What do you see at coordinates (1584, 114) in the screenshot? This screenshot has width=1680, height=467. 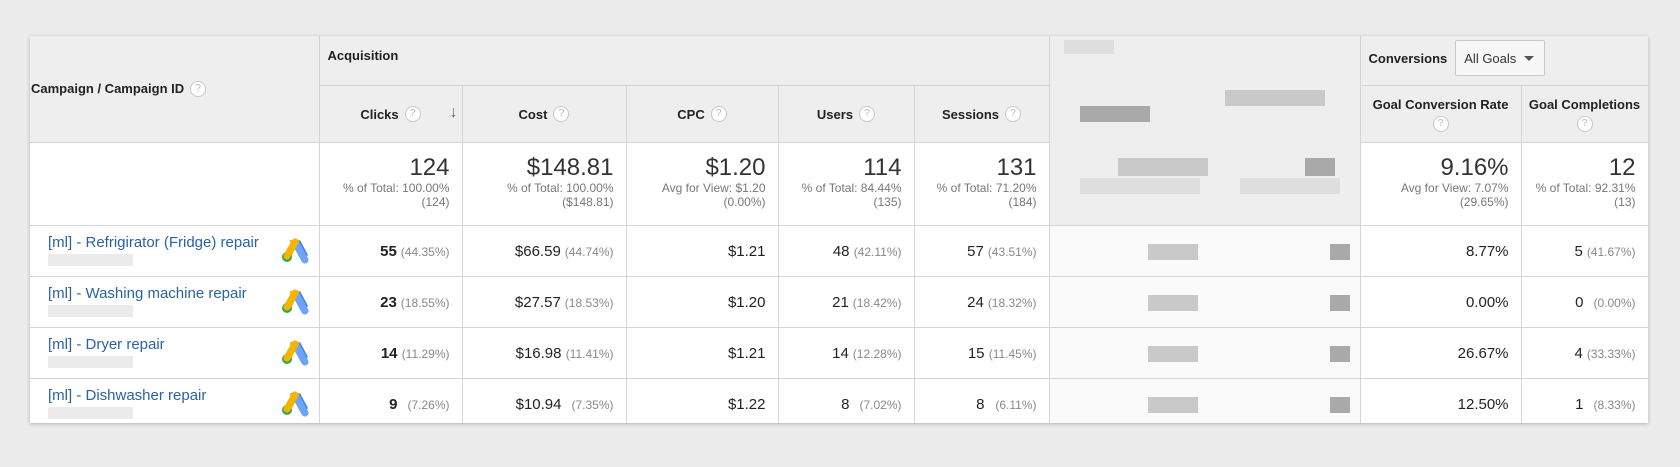 I see `goal-completions-column-header: Goal Completions?` at bounding box center [1584, 114].